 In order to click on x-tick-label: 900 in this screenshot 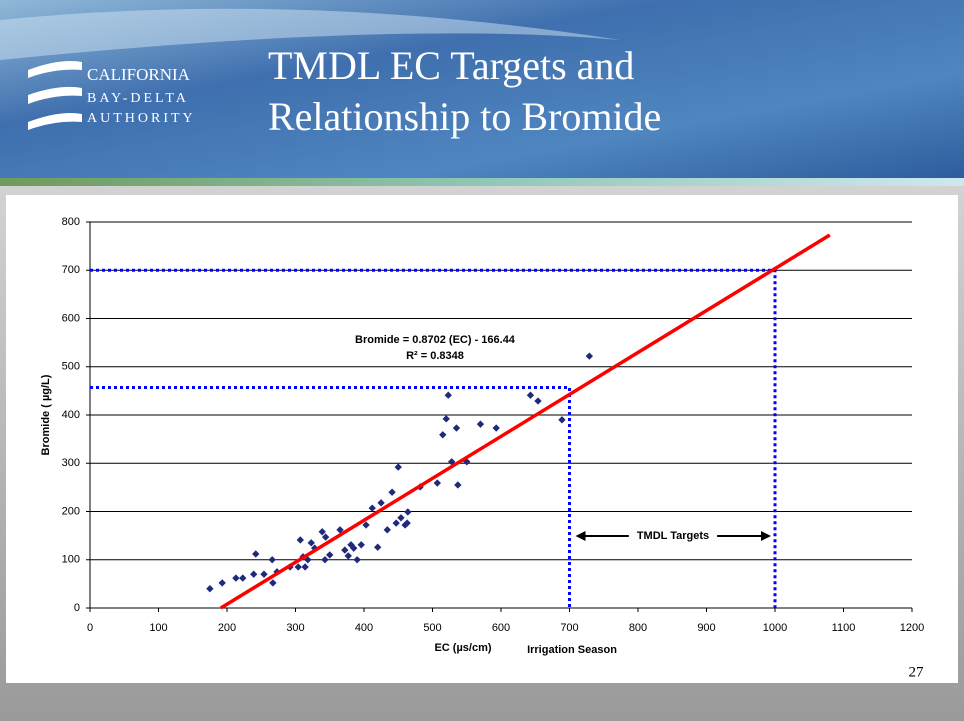, I will do `click(706, 628)`.